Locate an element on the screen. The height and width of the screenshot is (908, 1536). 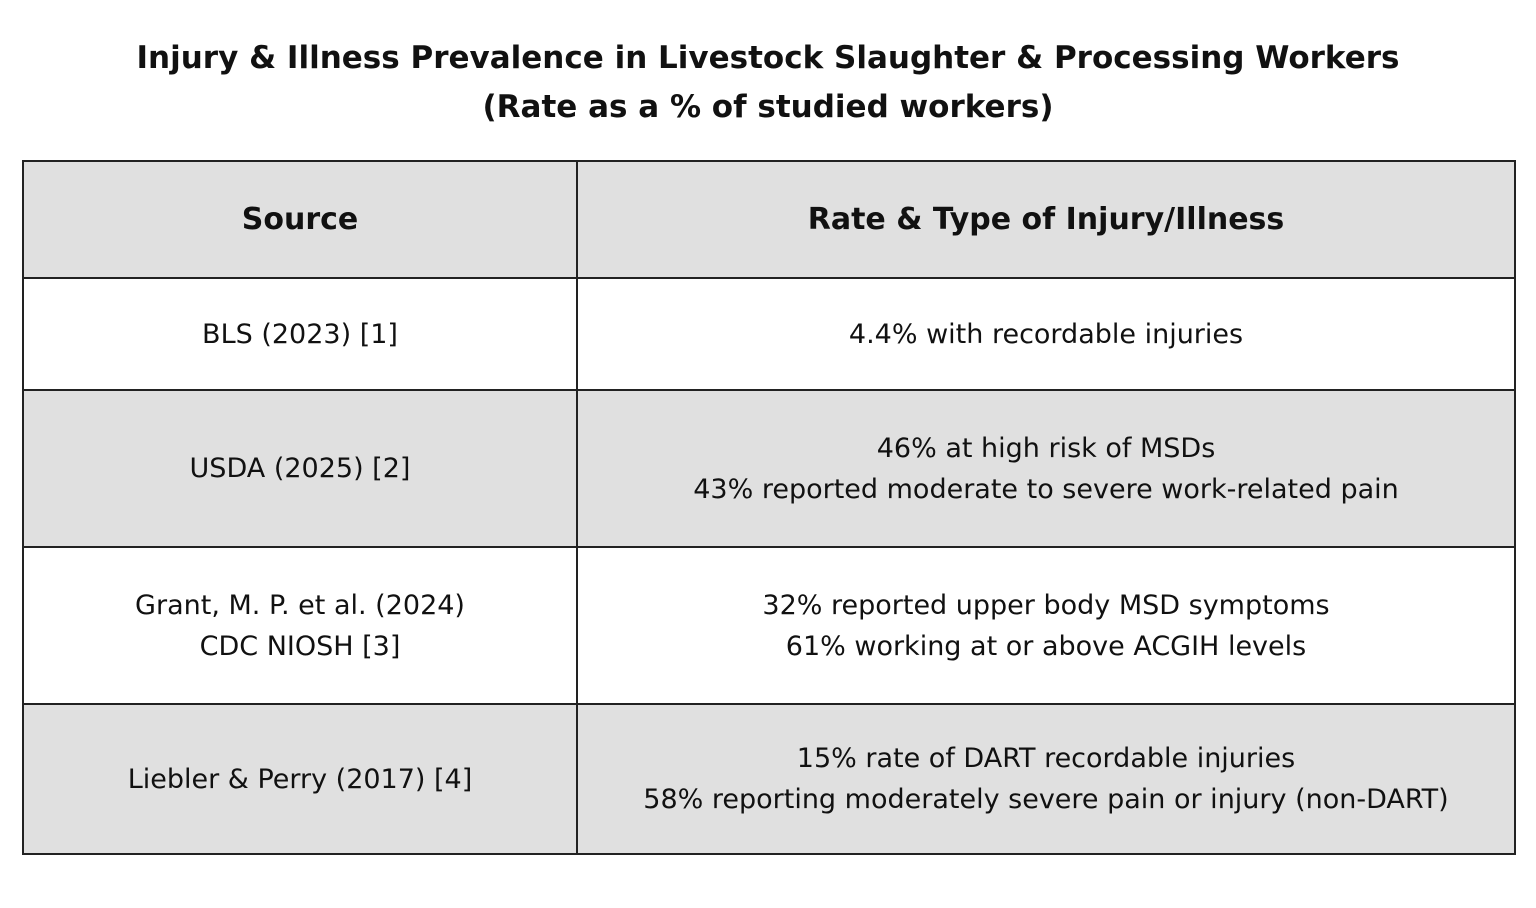
rate-text: 61% working at or above ACGIH levels is located at coordinates (1046, 646).